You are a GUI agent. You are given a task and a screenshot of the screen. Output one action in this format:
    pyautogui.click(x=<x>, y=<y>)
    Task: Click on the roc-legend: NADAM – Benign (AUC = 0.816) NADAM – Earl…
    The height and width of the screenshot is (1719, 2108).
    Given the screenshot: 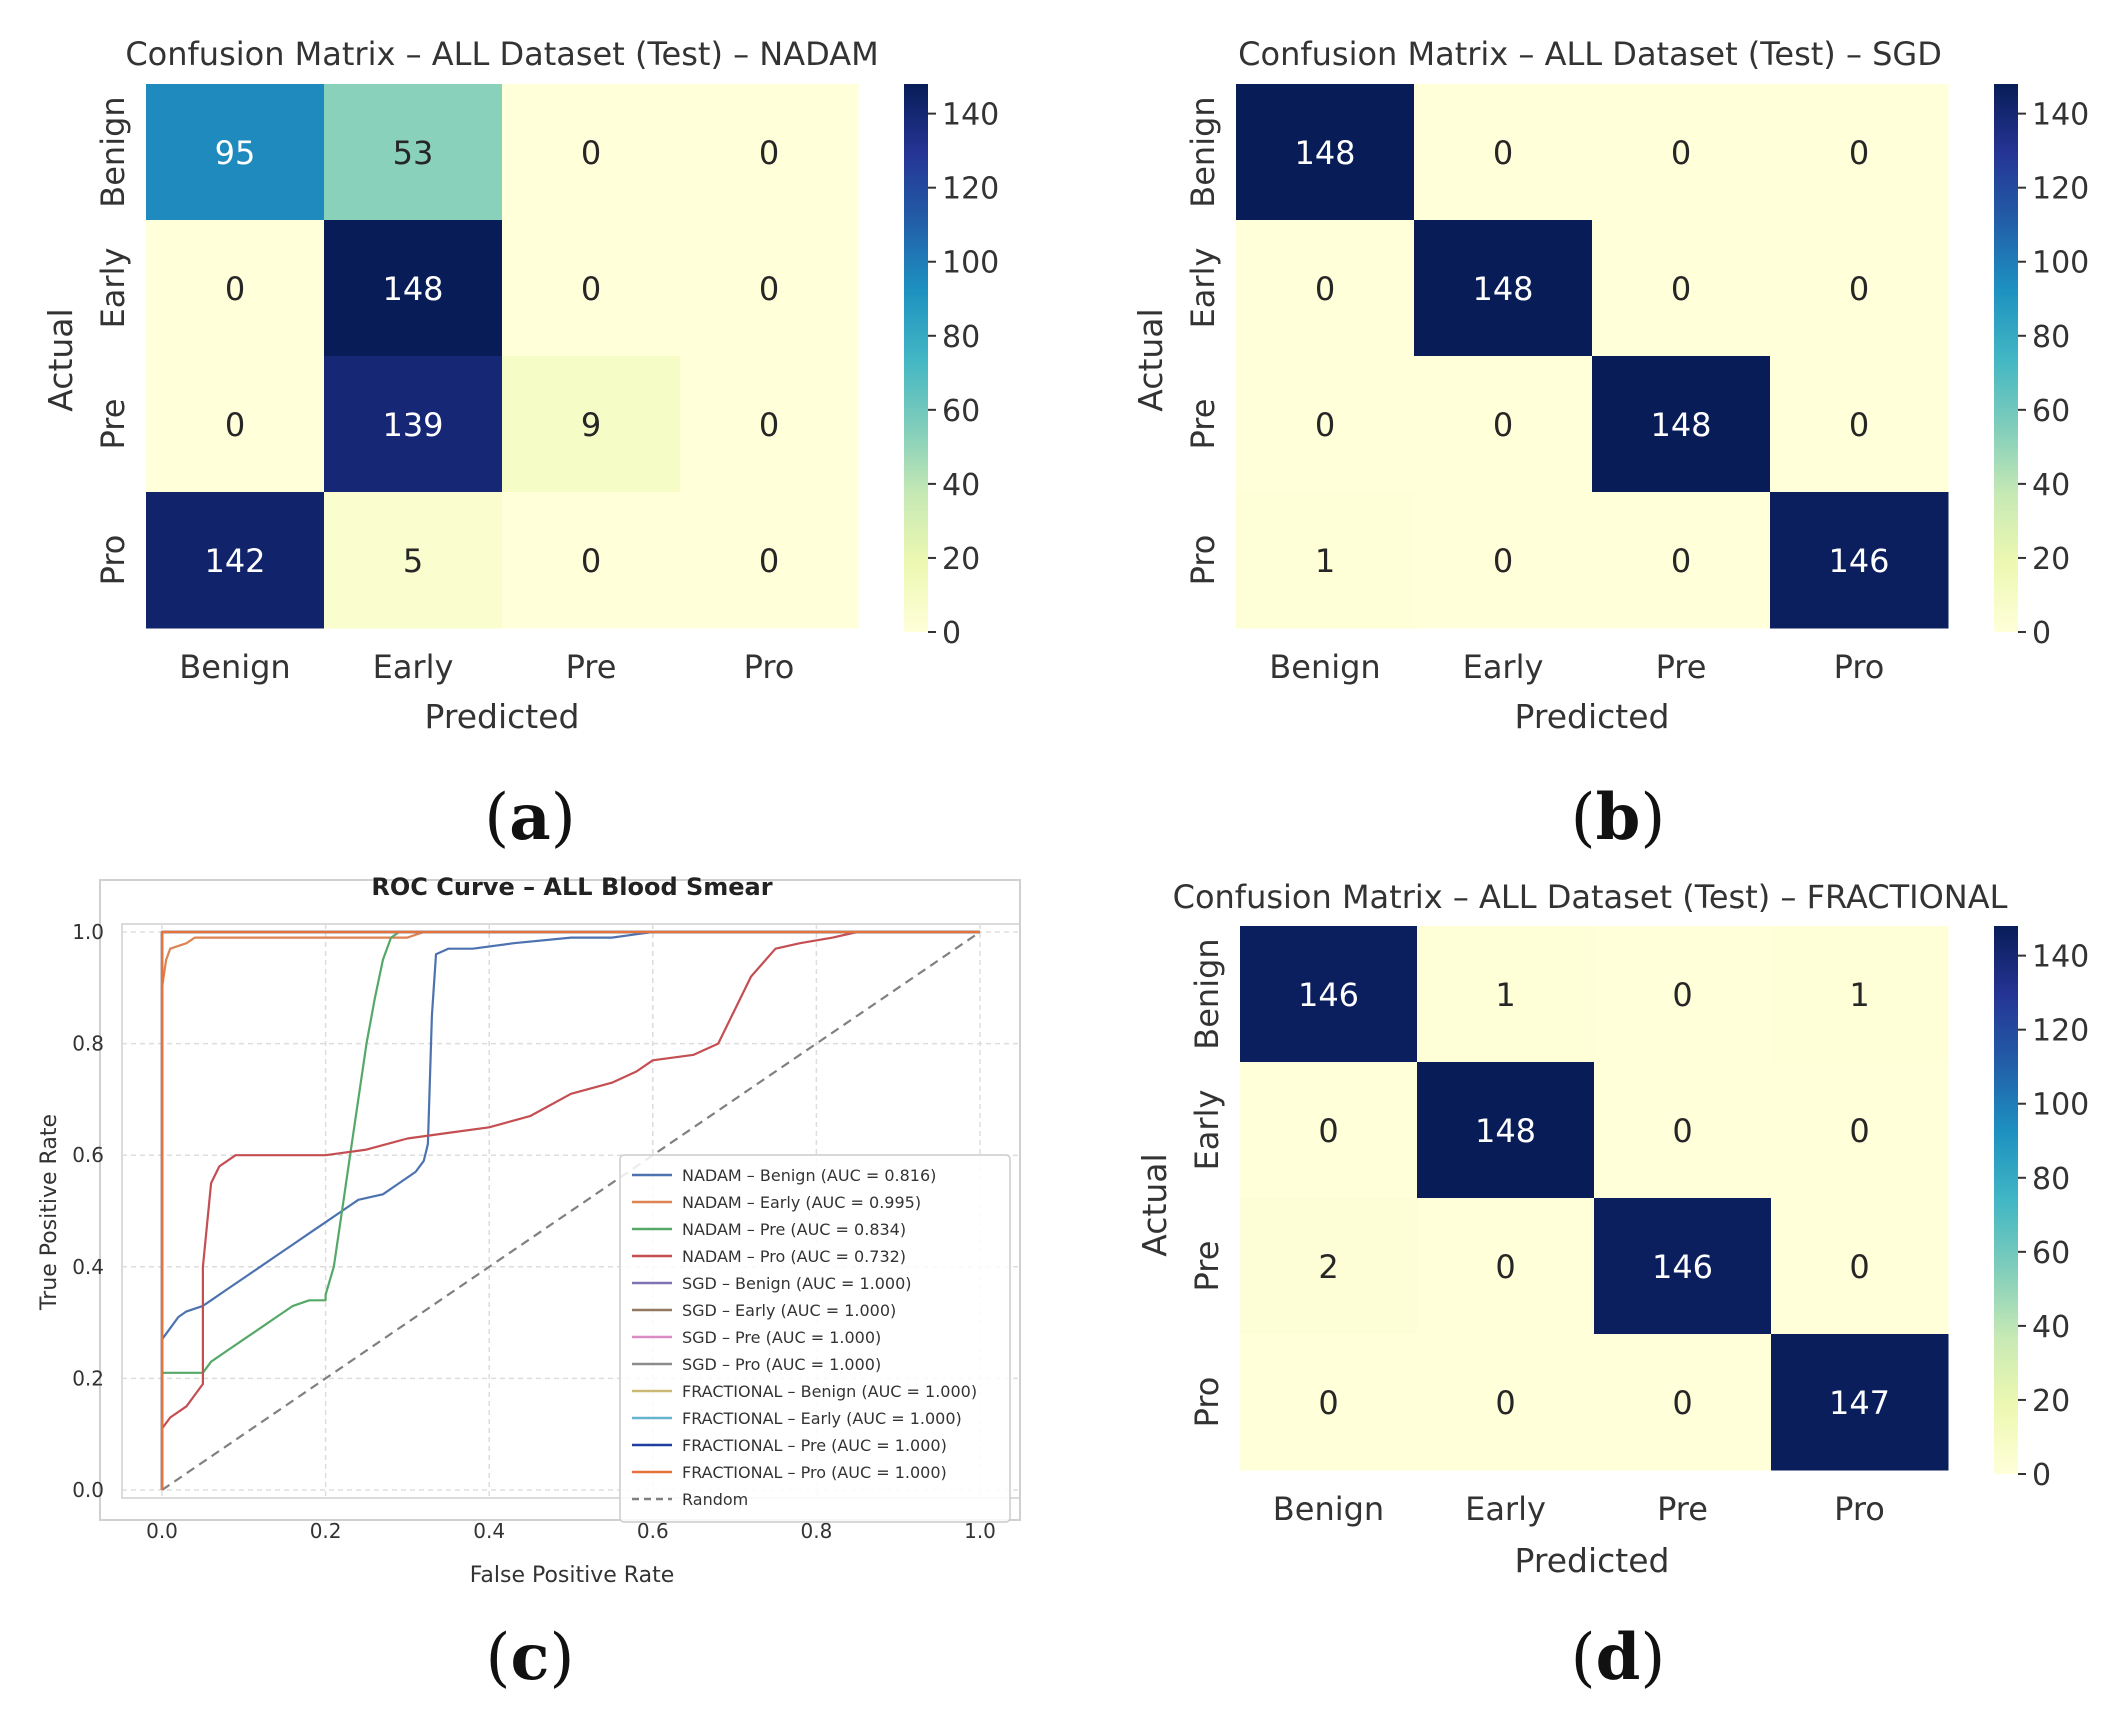 What is the action you would take?
    pyautogui.click(x=815, y=1338)
    